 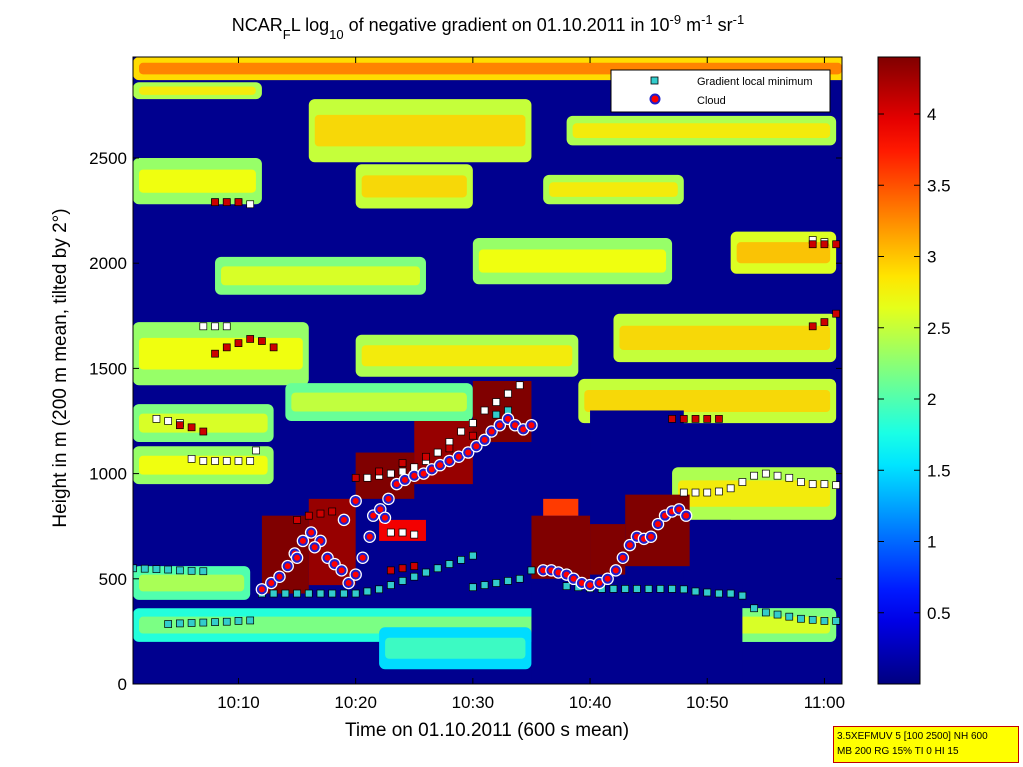 I want to click on legend-marker-cloud, so click(x=655, y=99).